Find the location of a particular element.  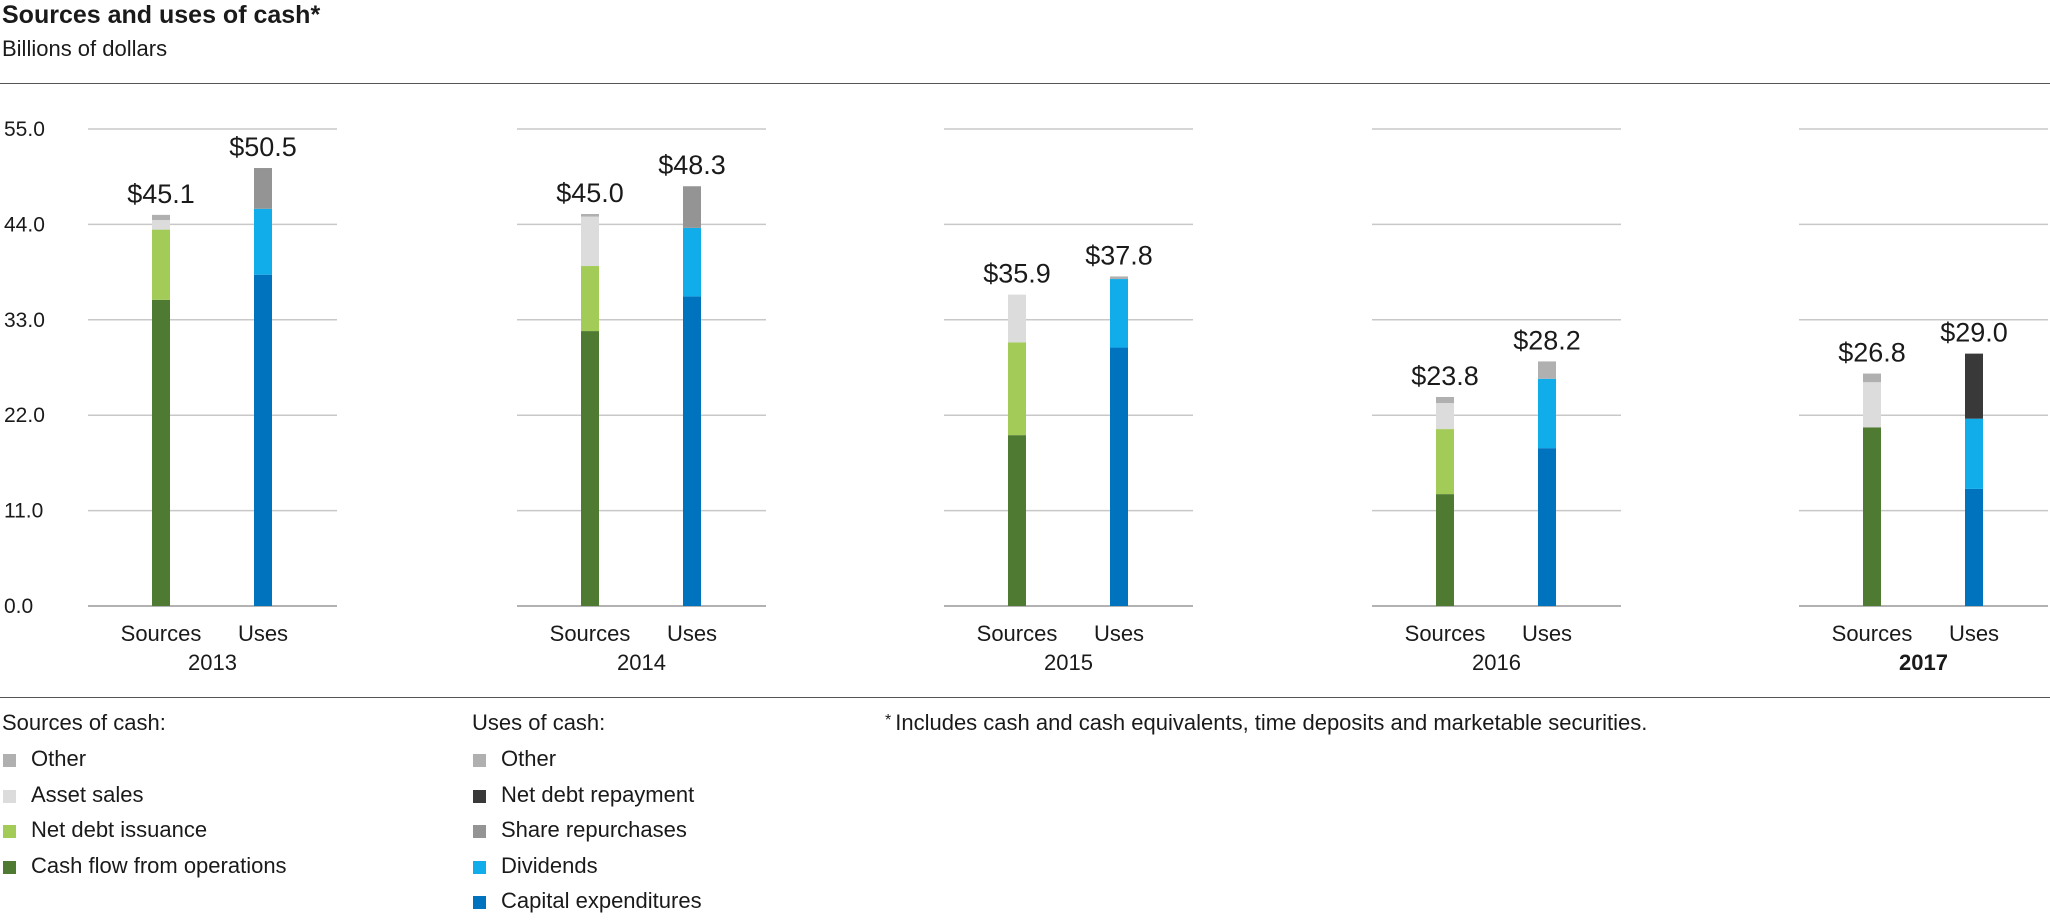

y-tick-label: 55.0 is located at coordinates (24, 129).